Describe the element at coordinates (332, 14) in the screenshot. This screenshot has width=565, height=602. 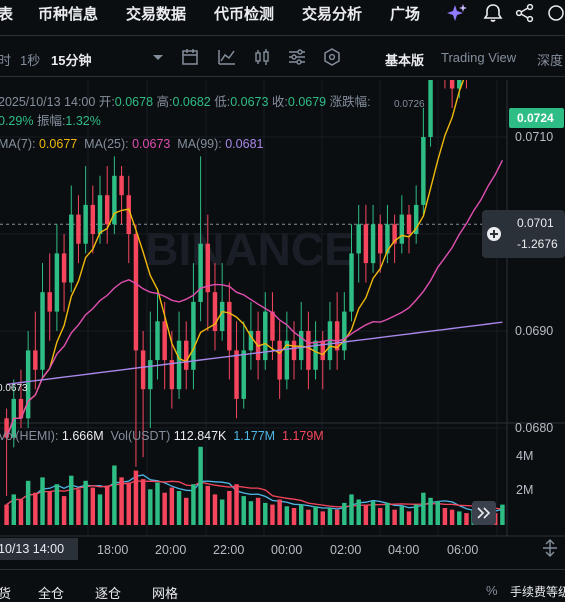
I see `tab-trade-analysis: 交易分析` at that location.